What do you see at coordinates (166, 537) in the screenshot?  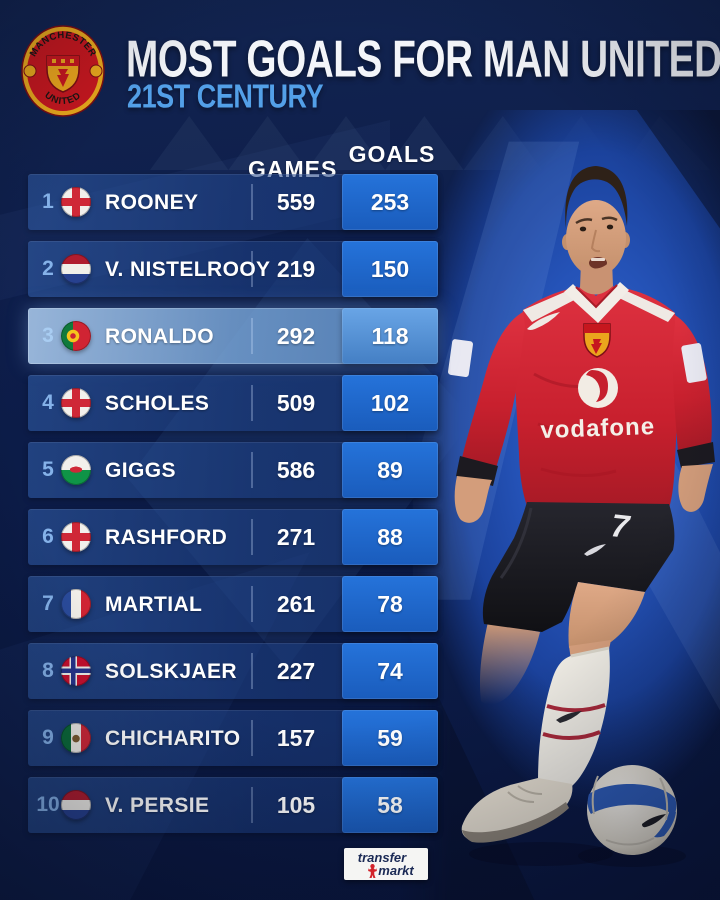 I see `player-name: RASHFORD` at bounding box center [166, 537].